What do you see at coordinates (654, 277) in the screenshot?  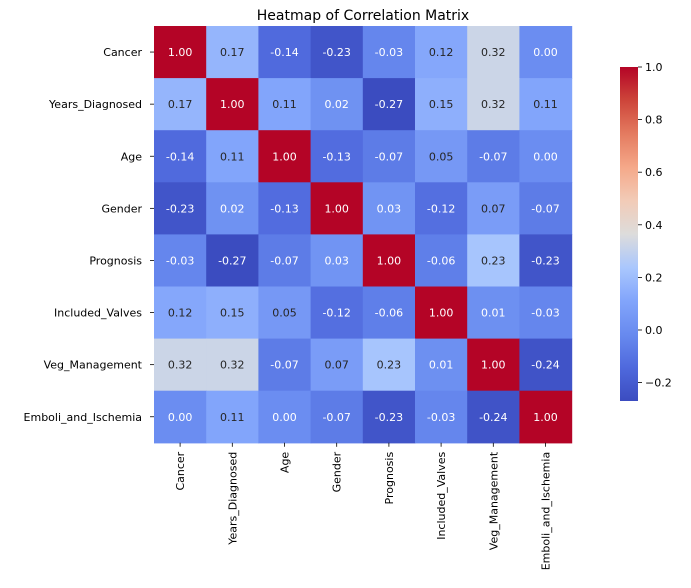 I see `colorbar-tick-label: 0.2` at bounding box center [654, 277].